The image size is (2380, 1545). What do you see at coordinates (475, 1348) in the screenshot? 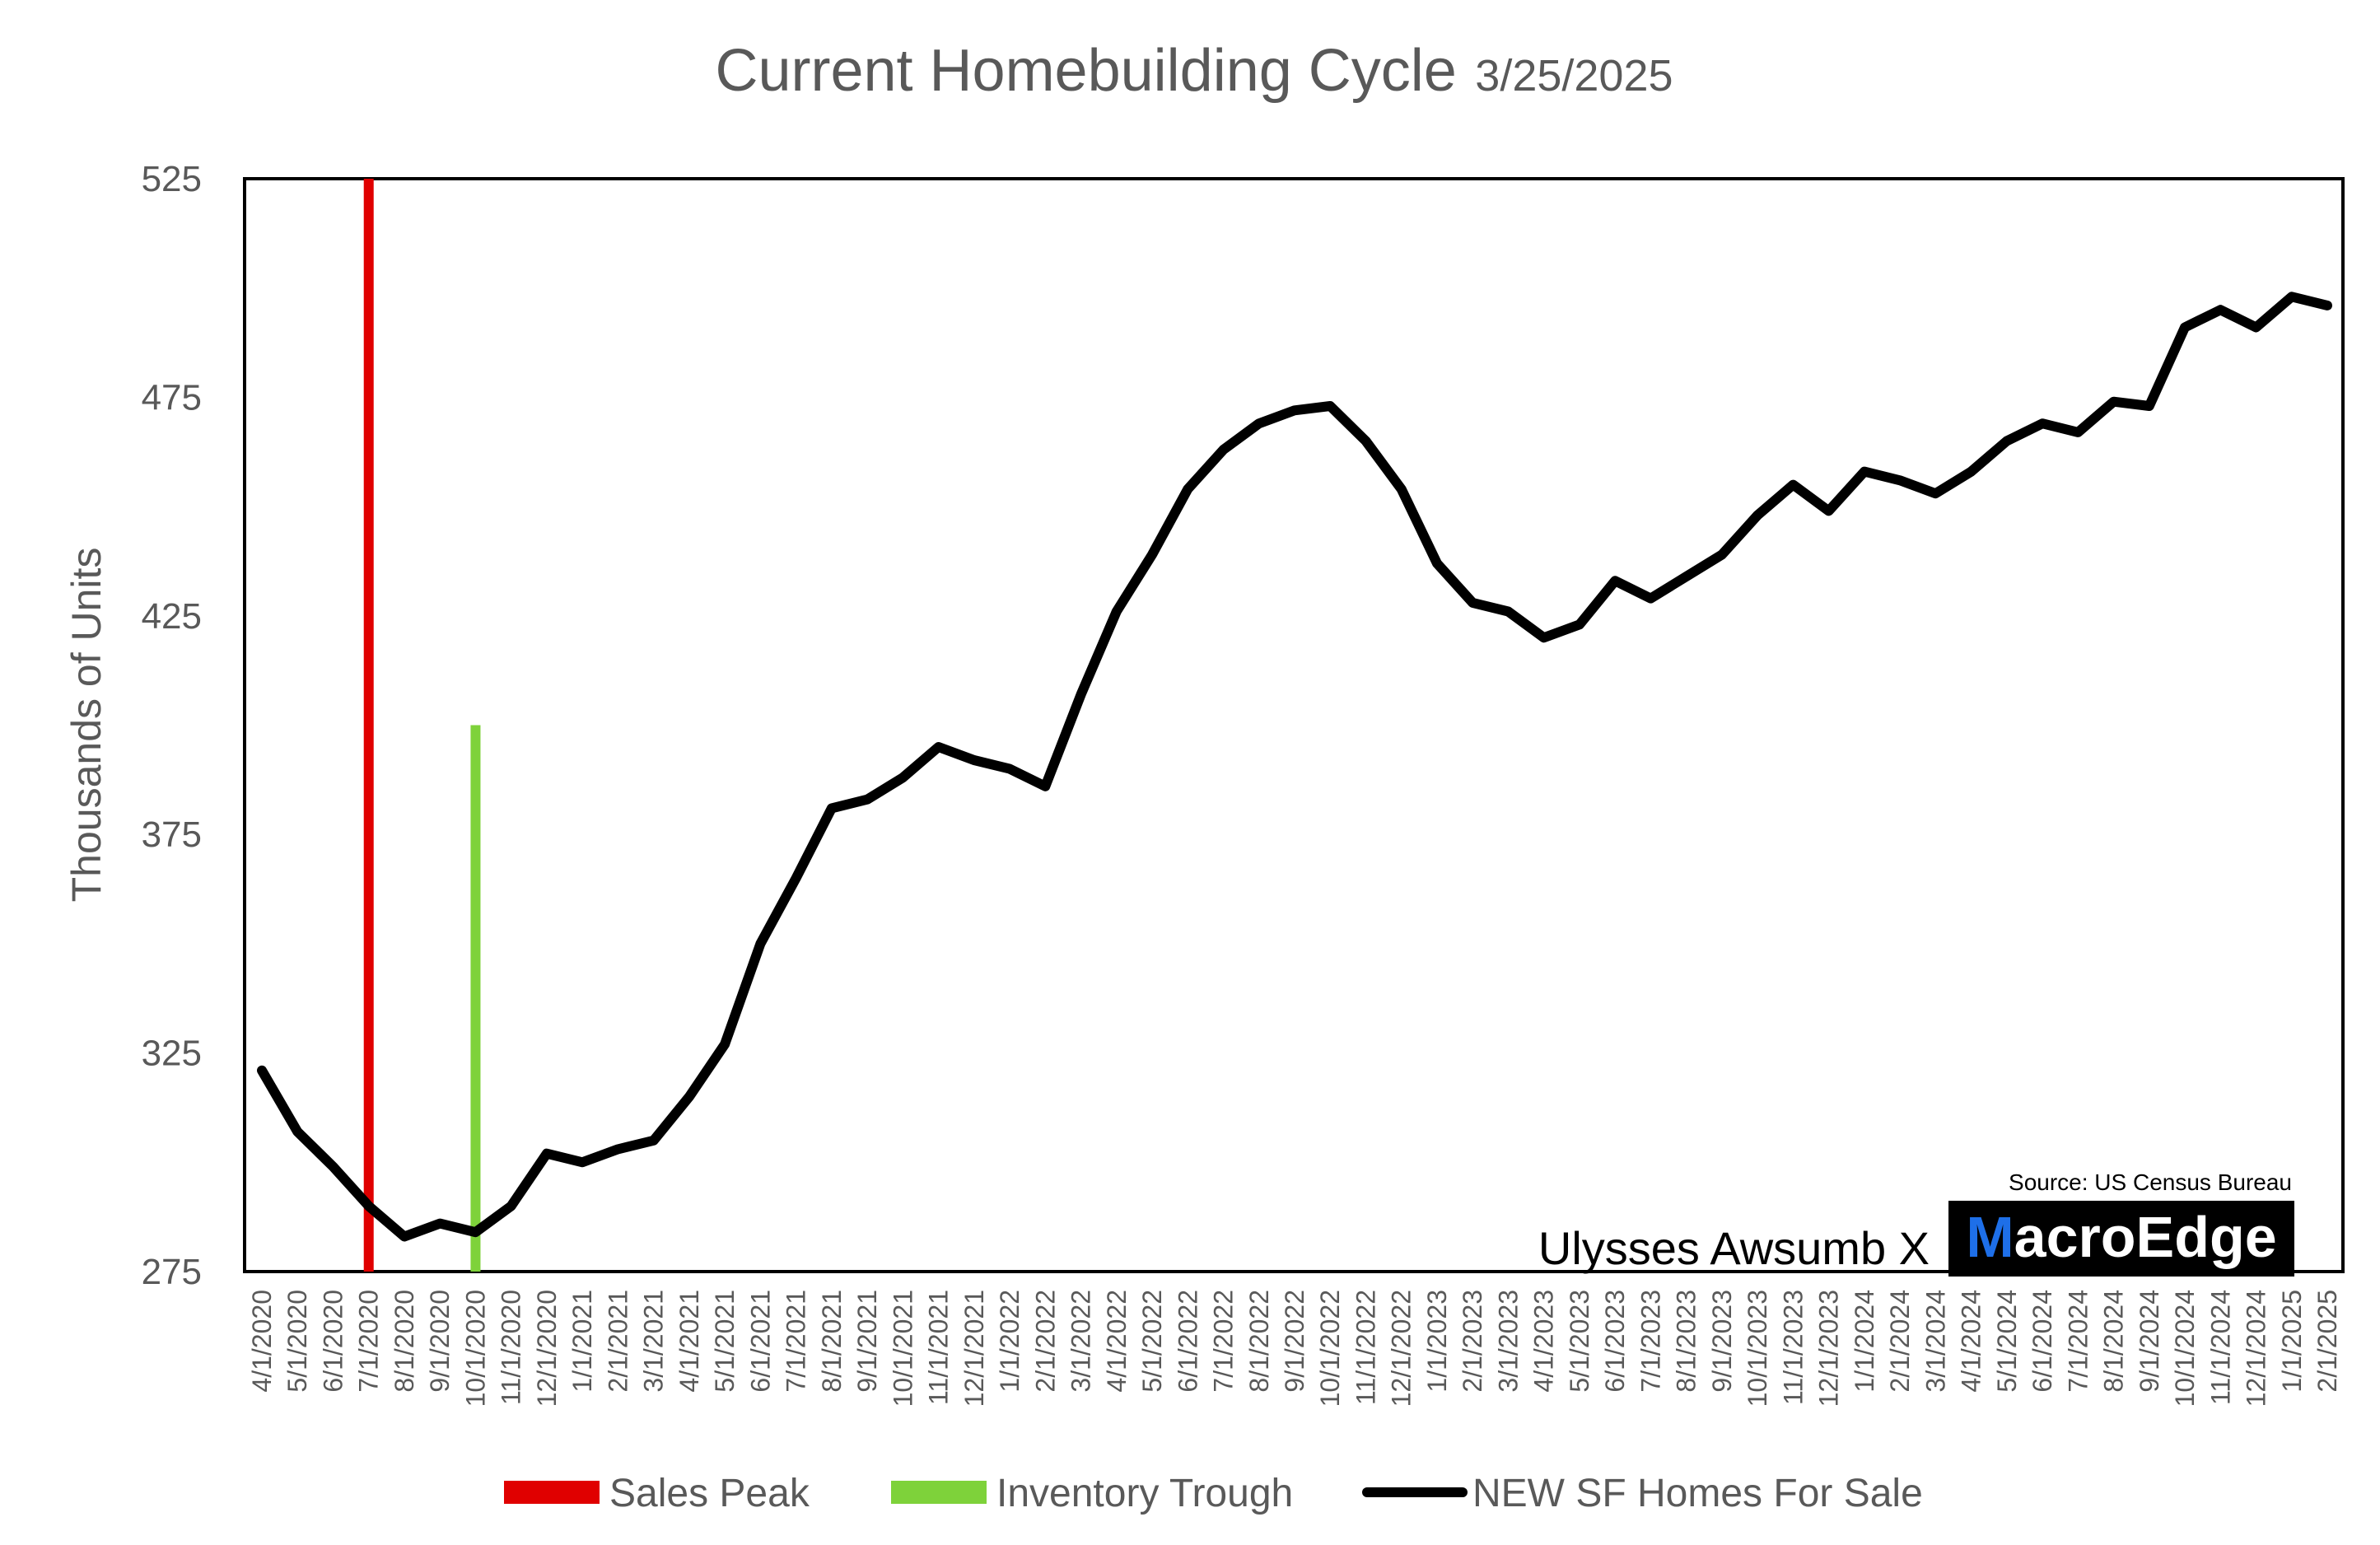
I see `x-tick-label: 10/1/2020` at bounding box center [475, 1348].